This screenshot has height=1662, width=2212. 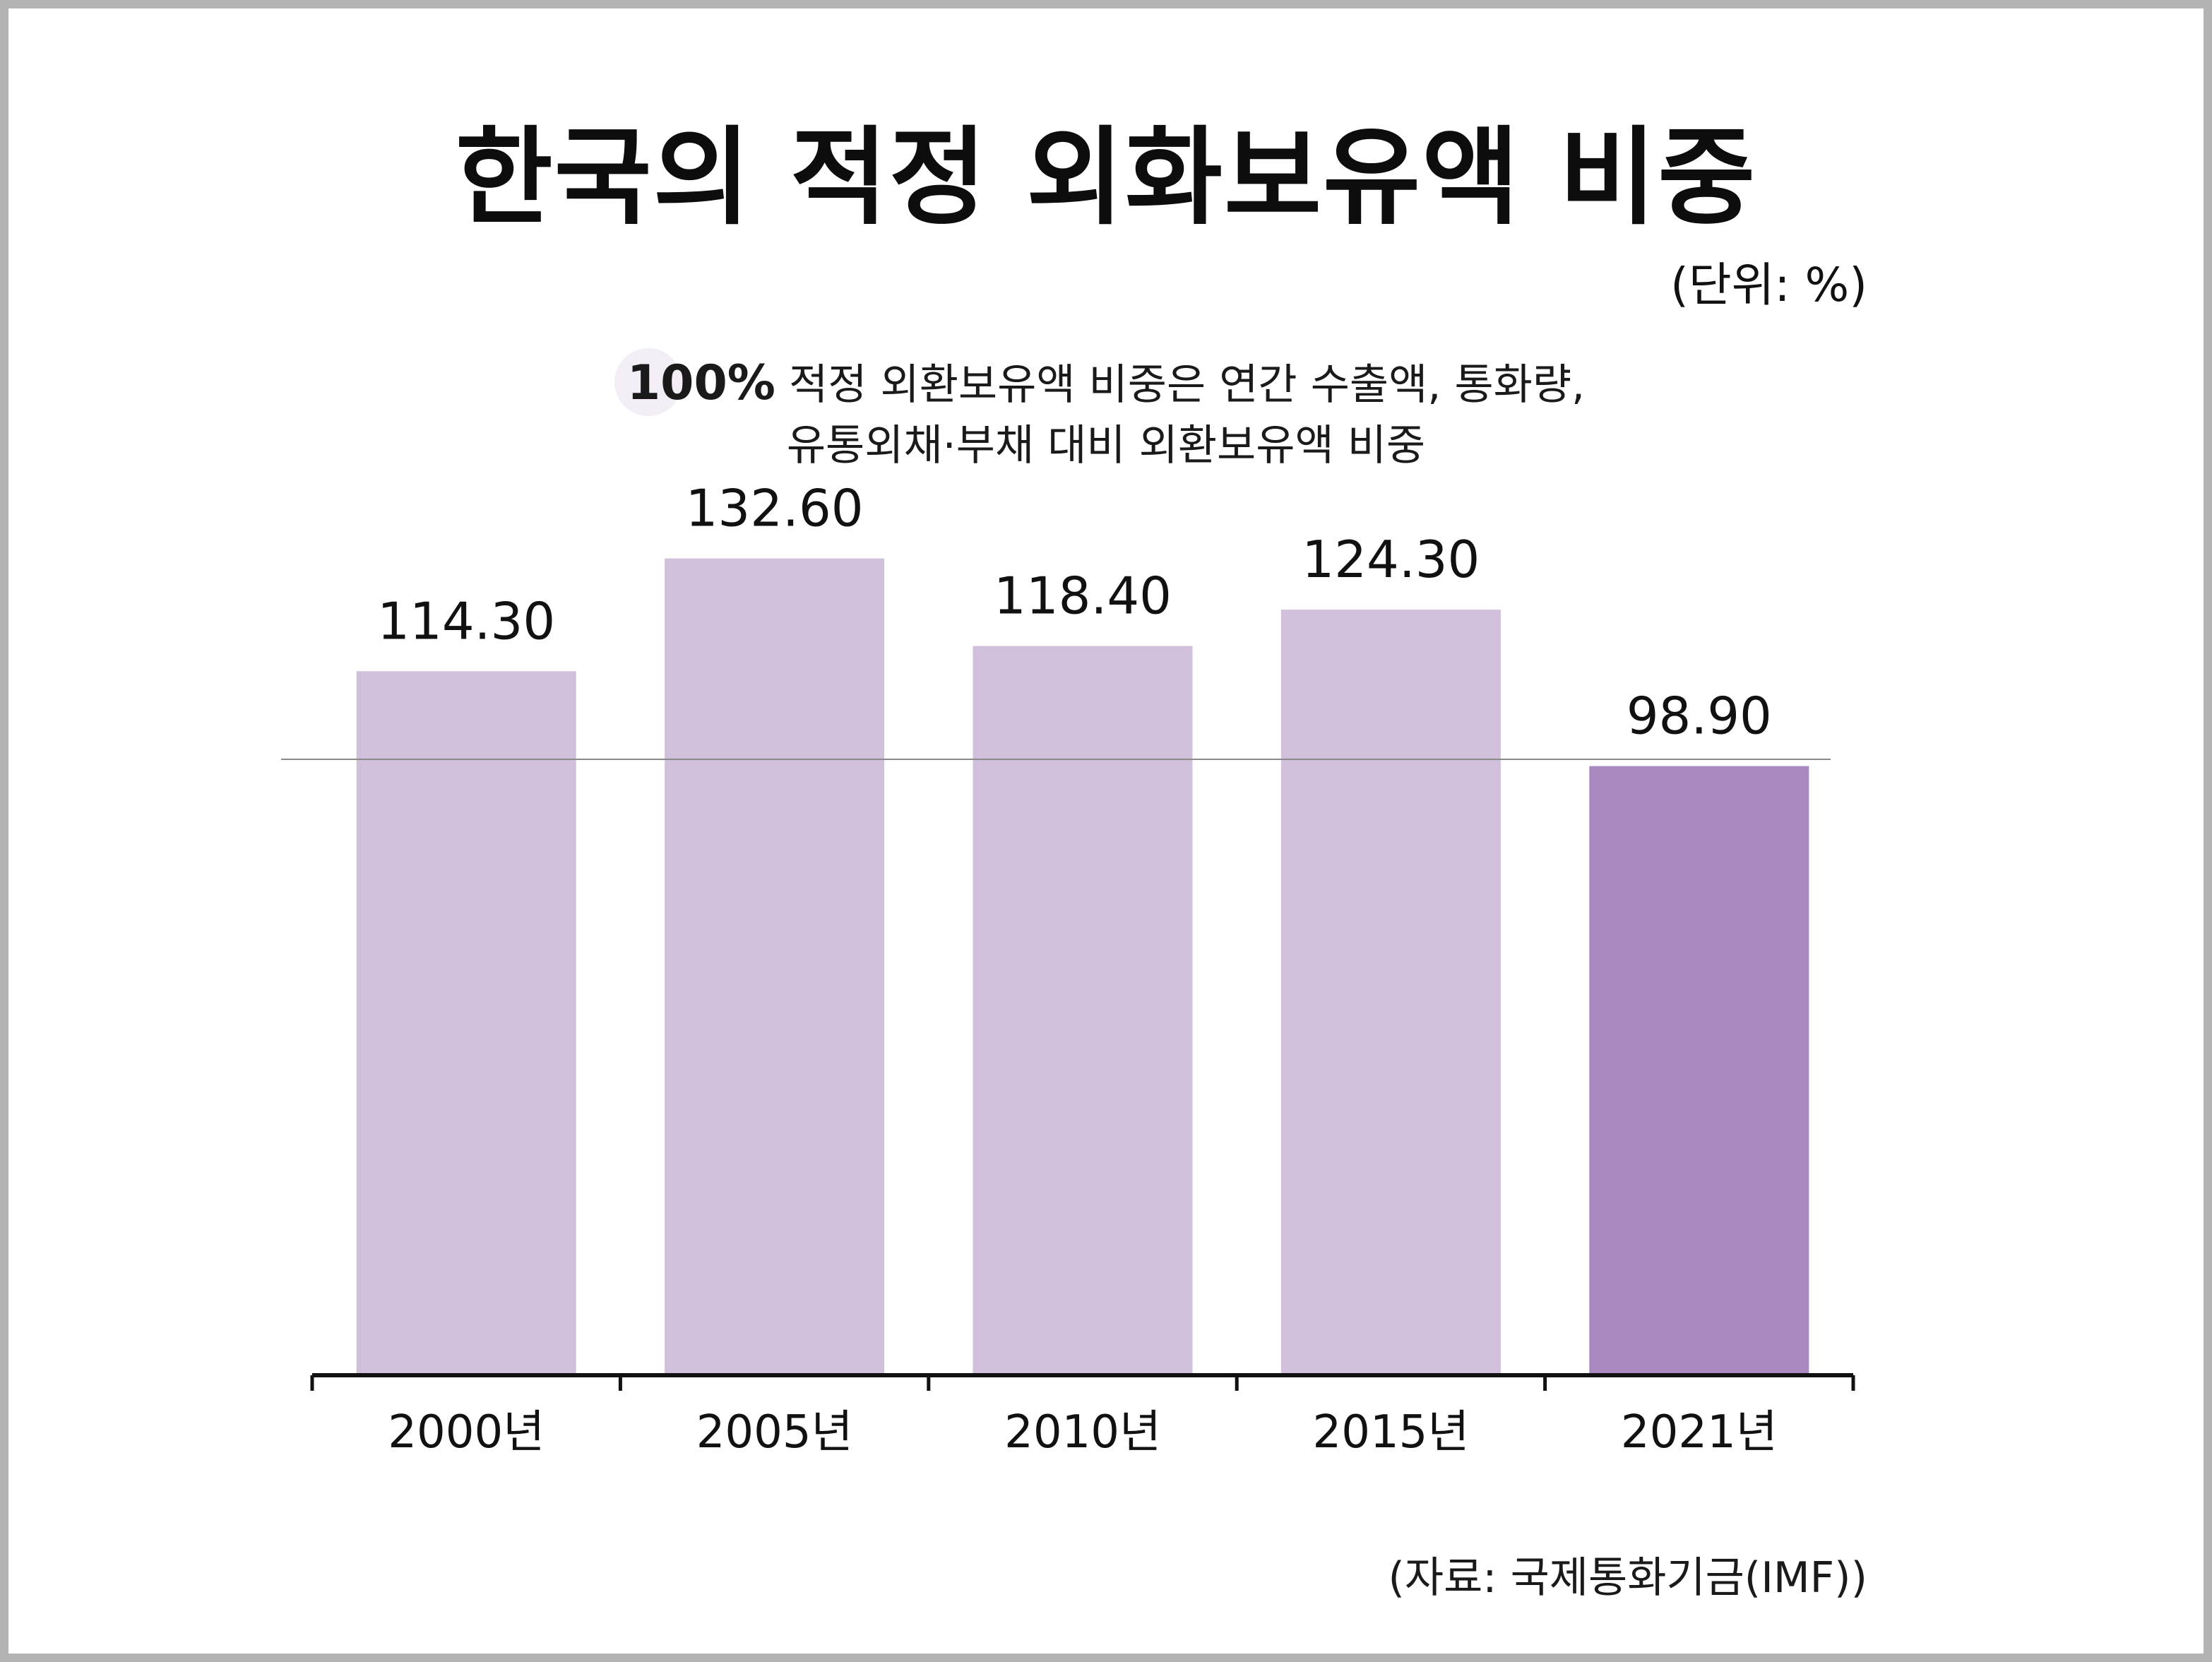 I want to click on chart-title: 한국의 적정 외화보유액 비중, so click(x=1106, y=178).